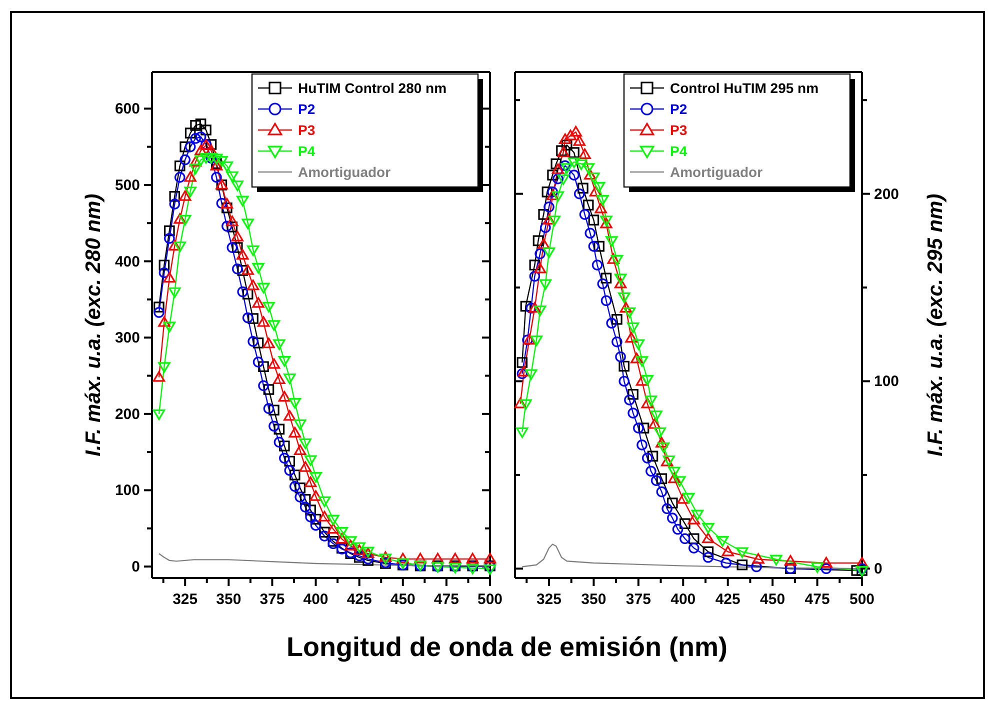 The height and width of the screenshot is (709, 992). Describe the element at coordinates (679, 151) in the screenshot. I see `legend-label: P4` at that location.